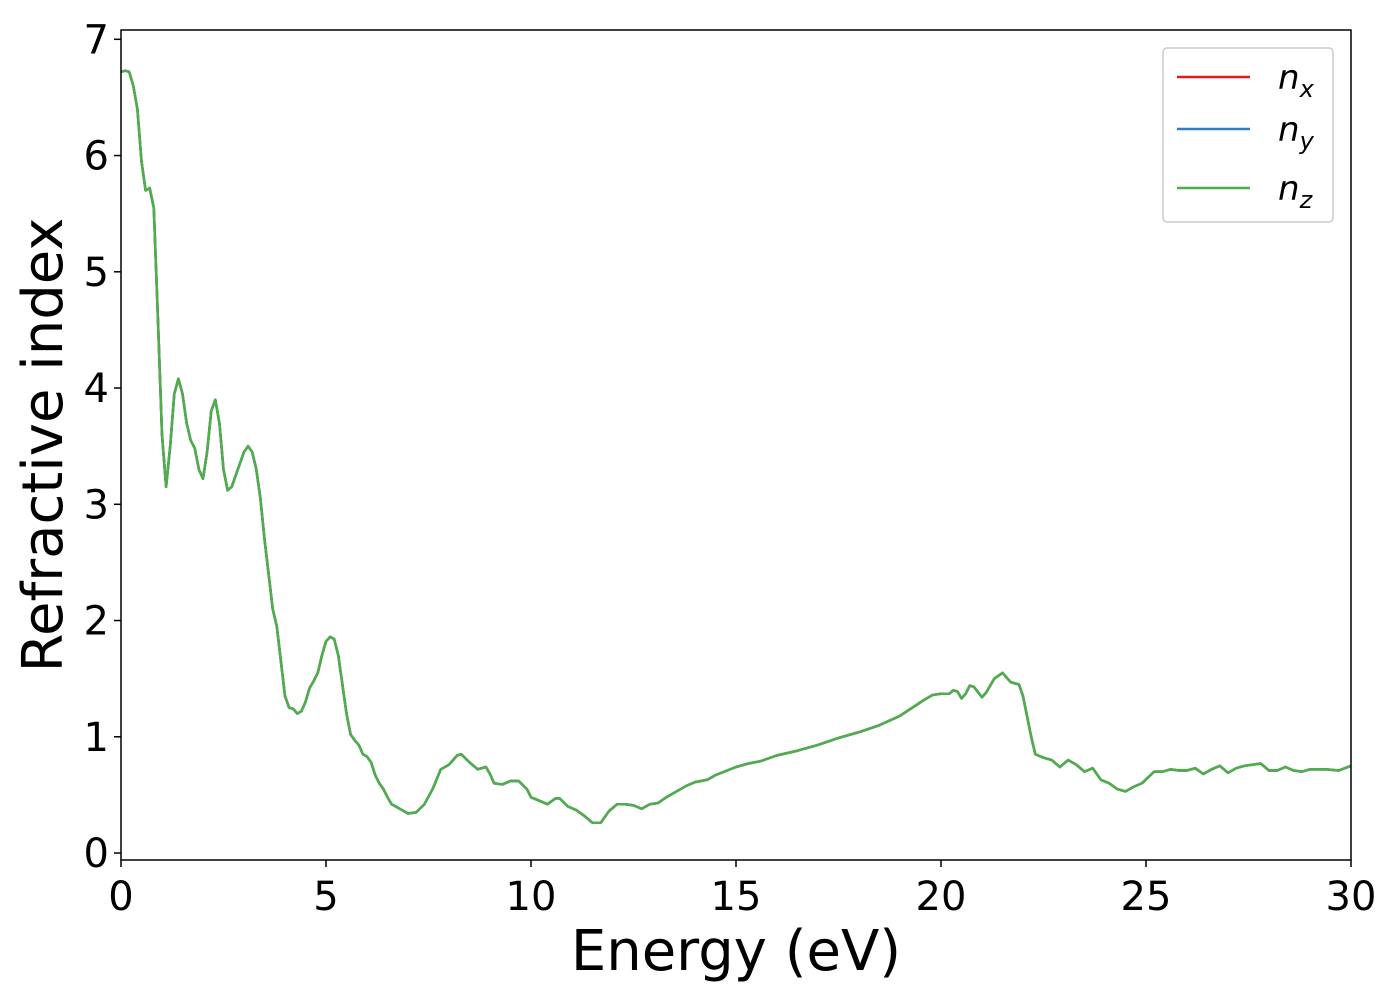 Image resolution: width=1400 pixels, height=1000 pixels. Describe the element at coordinates (96, 505) in the screenshot. I see `y-tick-label: 3` at that location.